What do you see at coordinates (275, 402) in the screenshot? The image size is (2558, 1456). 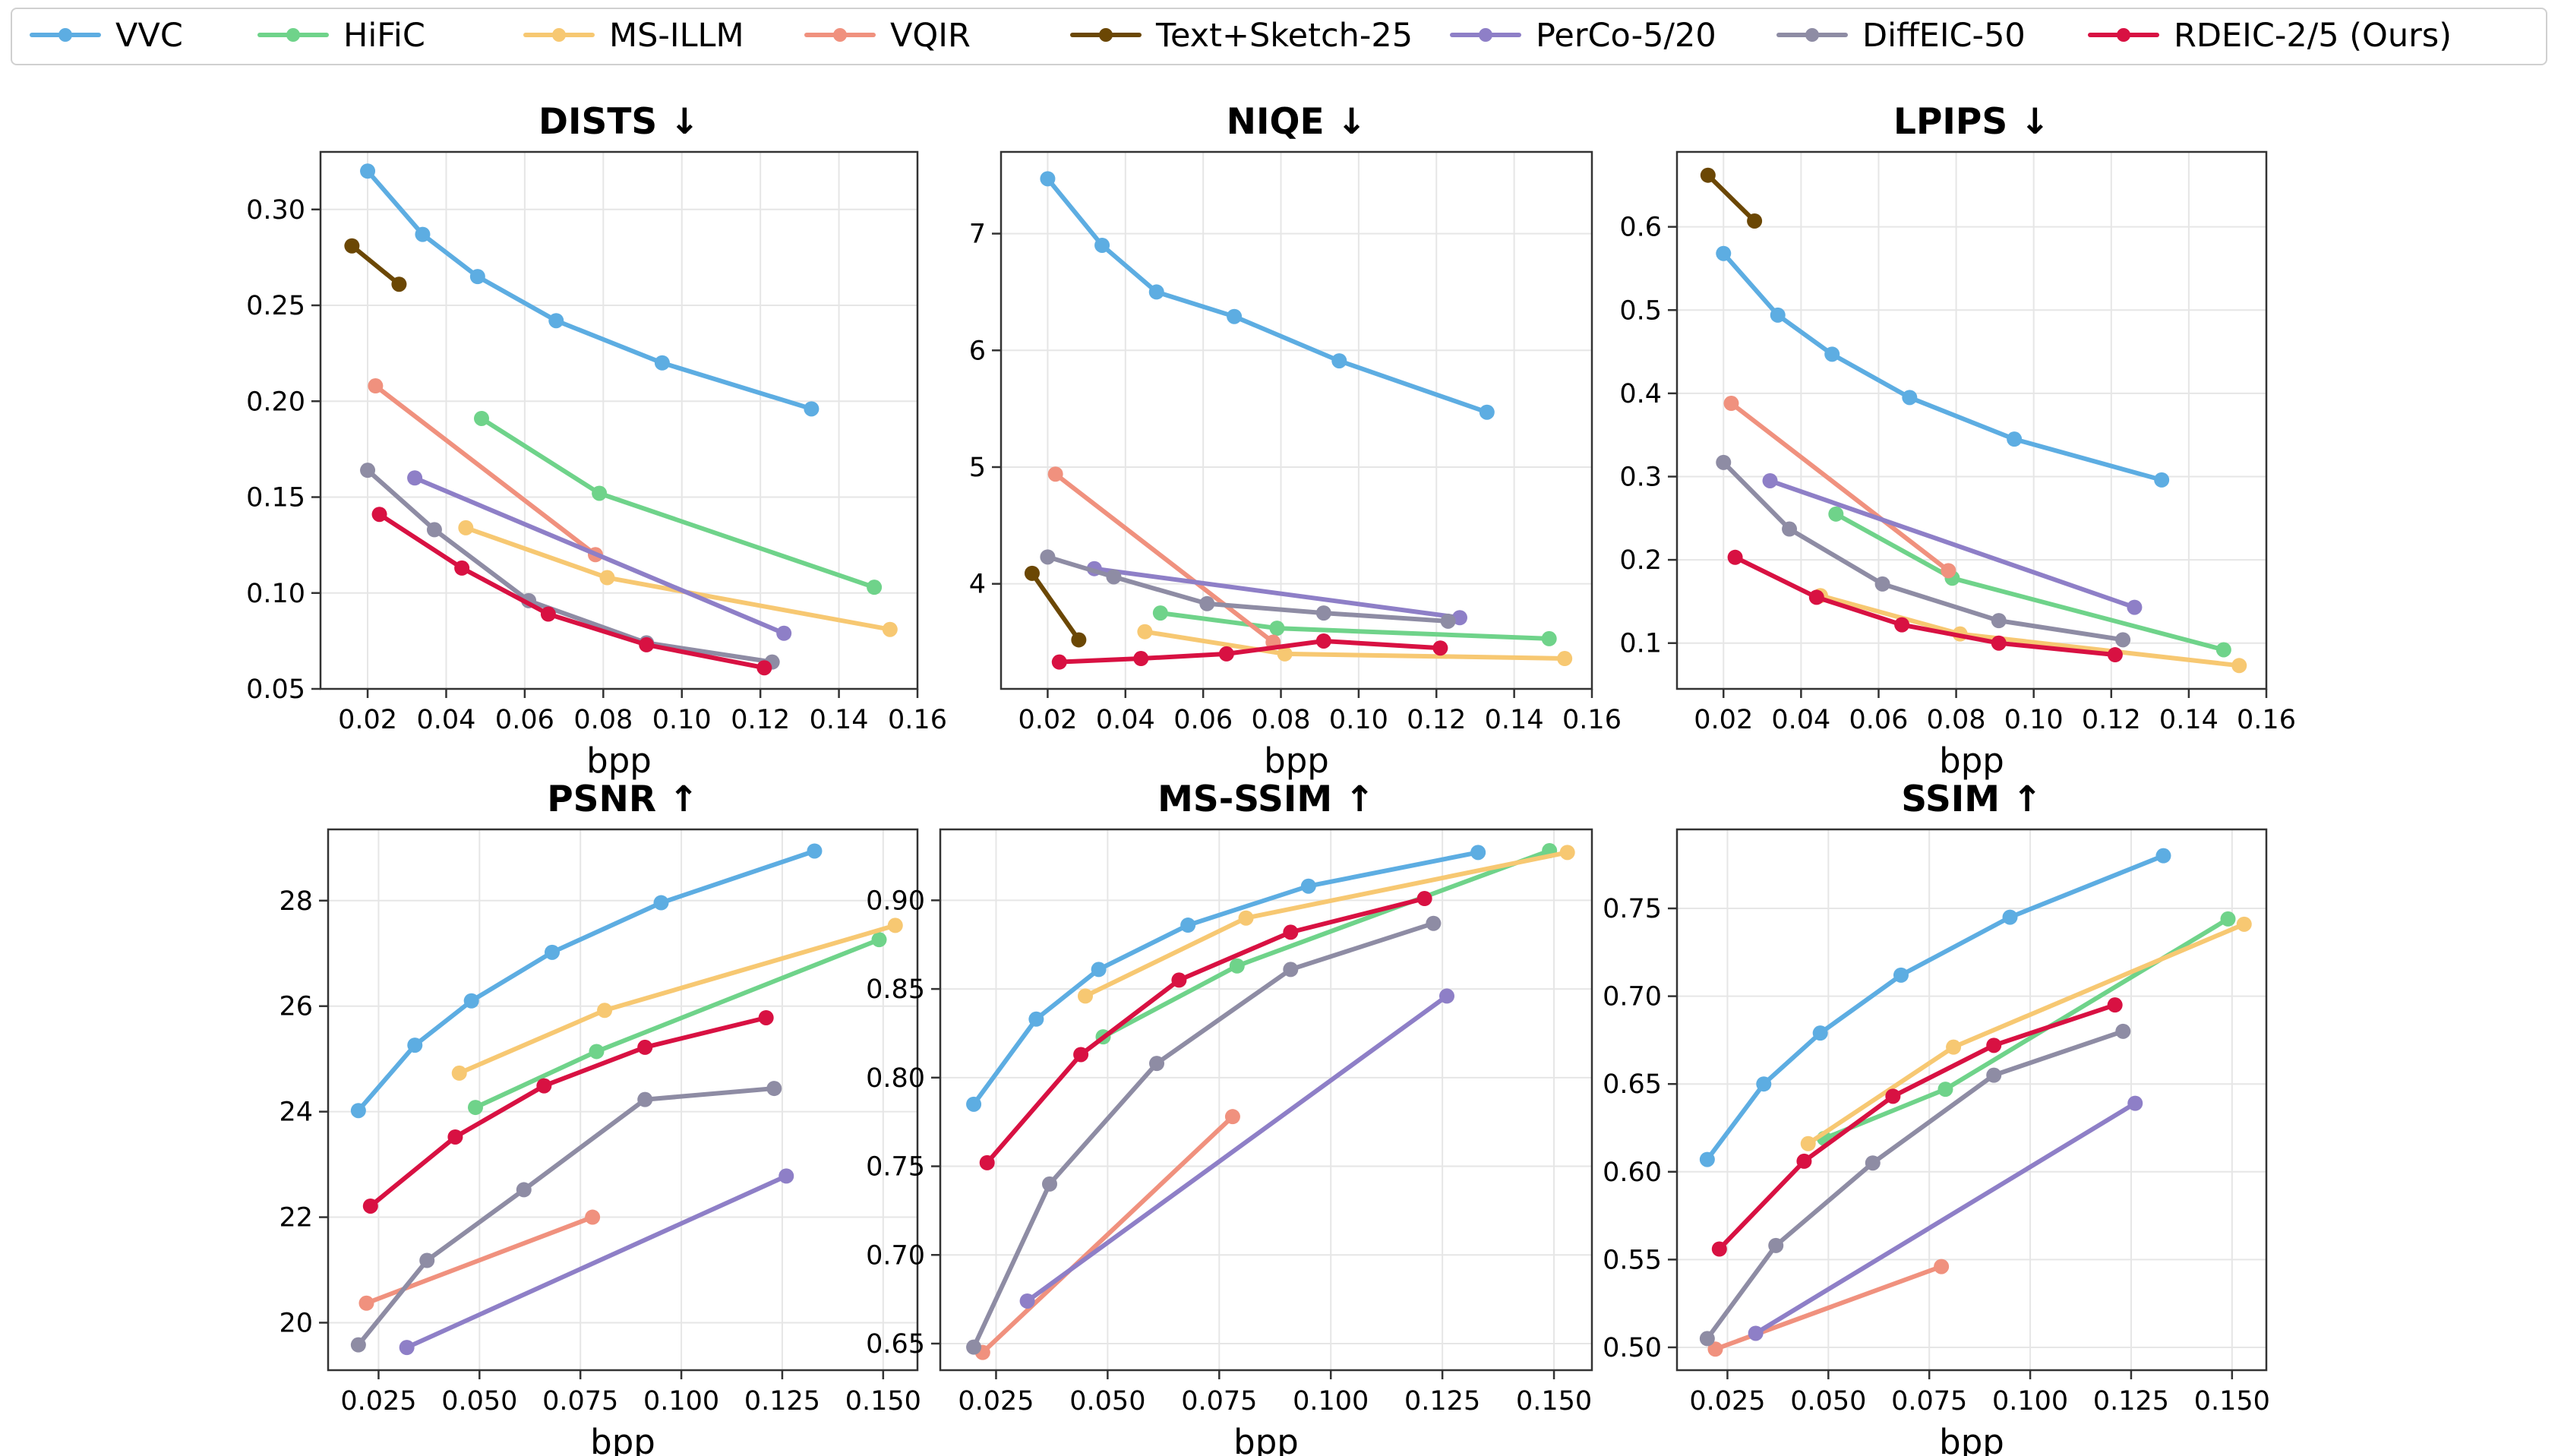 I see `y-tick-label: 0.20` at bounding box center [275, 402].